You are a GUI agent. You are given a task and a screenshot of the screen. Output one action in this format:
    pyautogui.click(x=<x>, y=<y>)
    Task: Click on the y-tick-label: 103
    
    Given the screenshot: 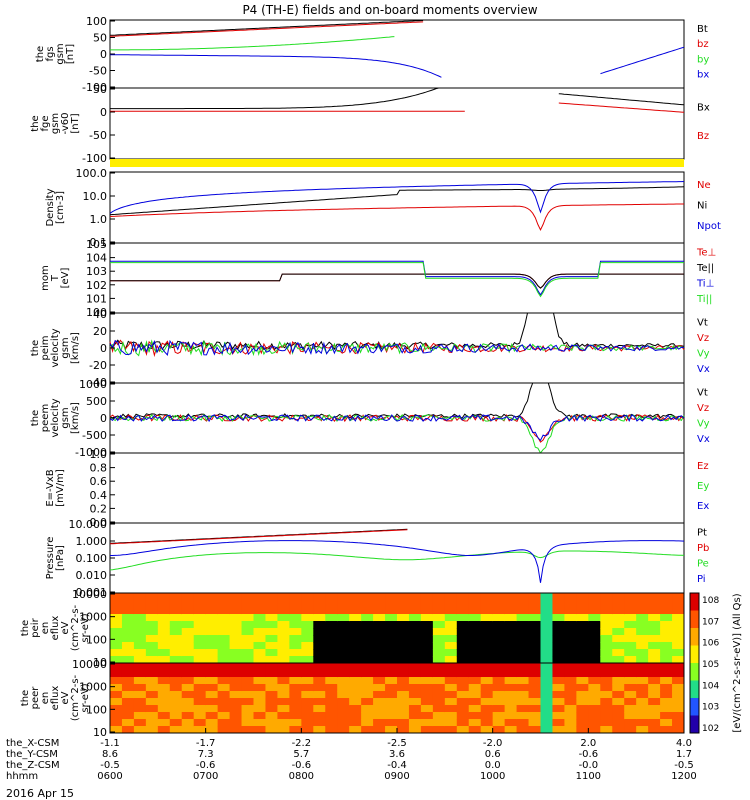 What is the action you would take?
    pyautogui.click(x=96, y=271)
    